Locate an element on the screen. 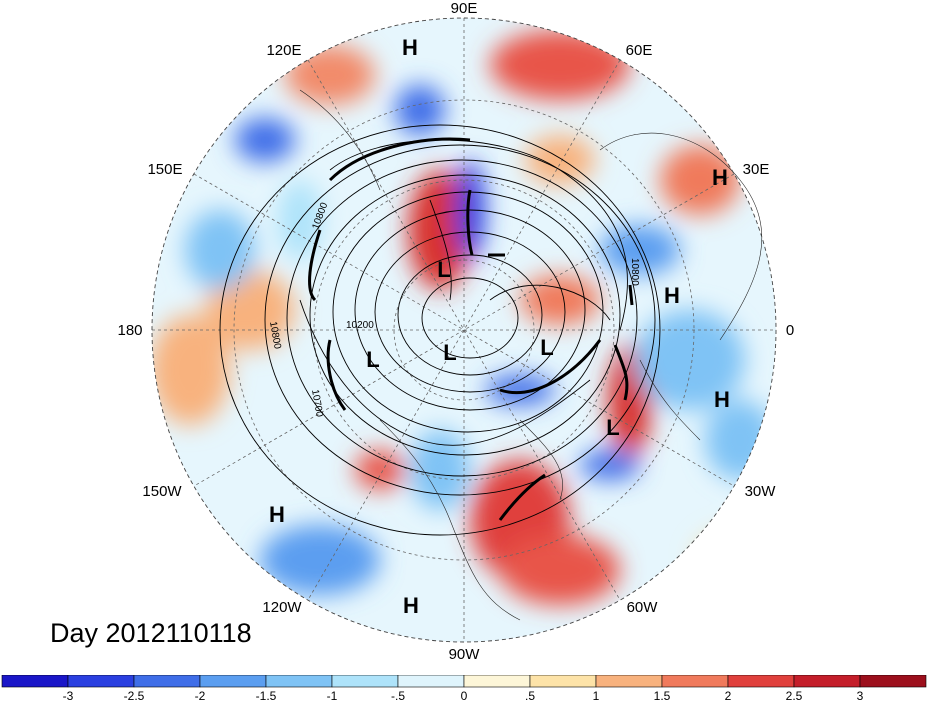  colorbar-ticks: -3 -2.5 -2 -1.5 -1 -.5 0 .5 1 1.5 2 2.5 3 is located at coordinates (463, 695).